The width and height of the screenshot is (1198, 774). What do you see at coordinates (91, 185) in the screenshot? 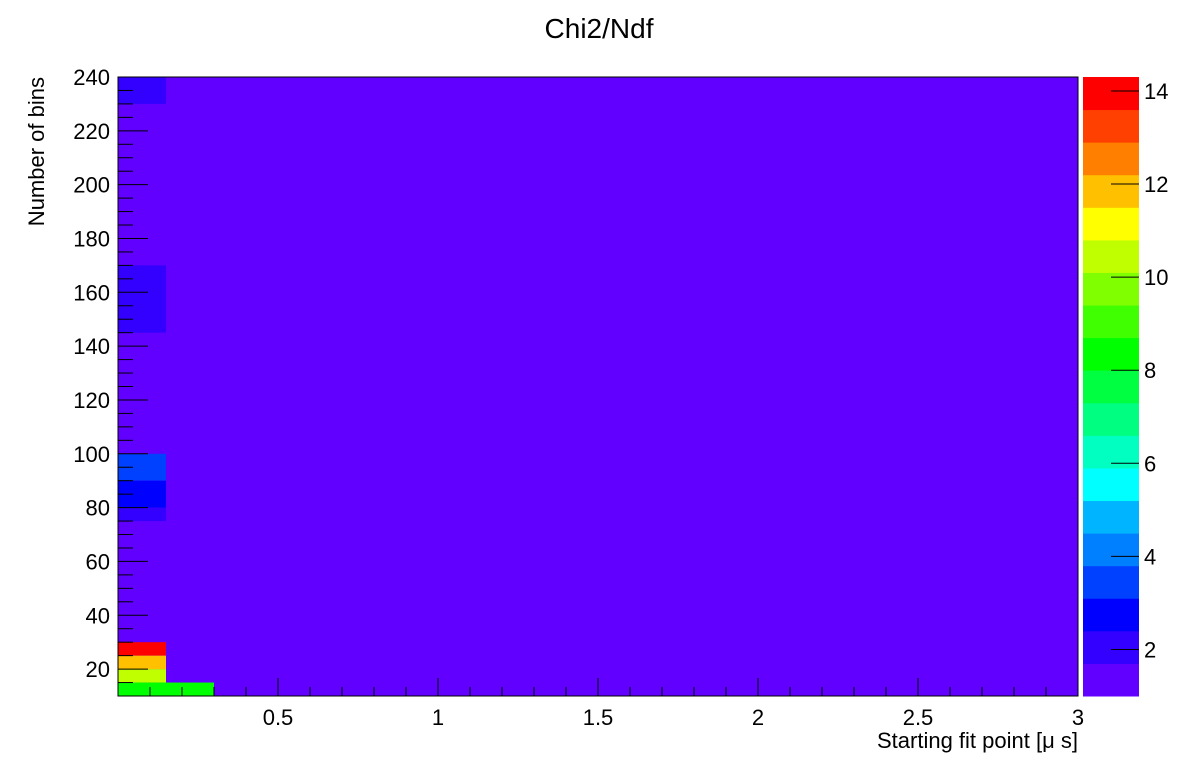
I see `y-tick-label: 200` at bounding box center [91, 185].